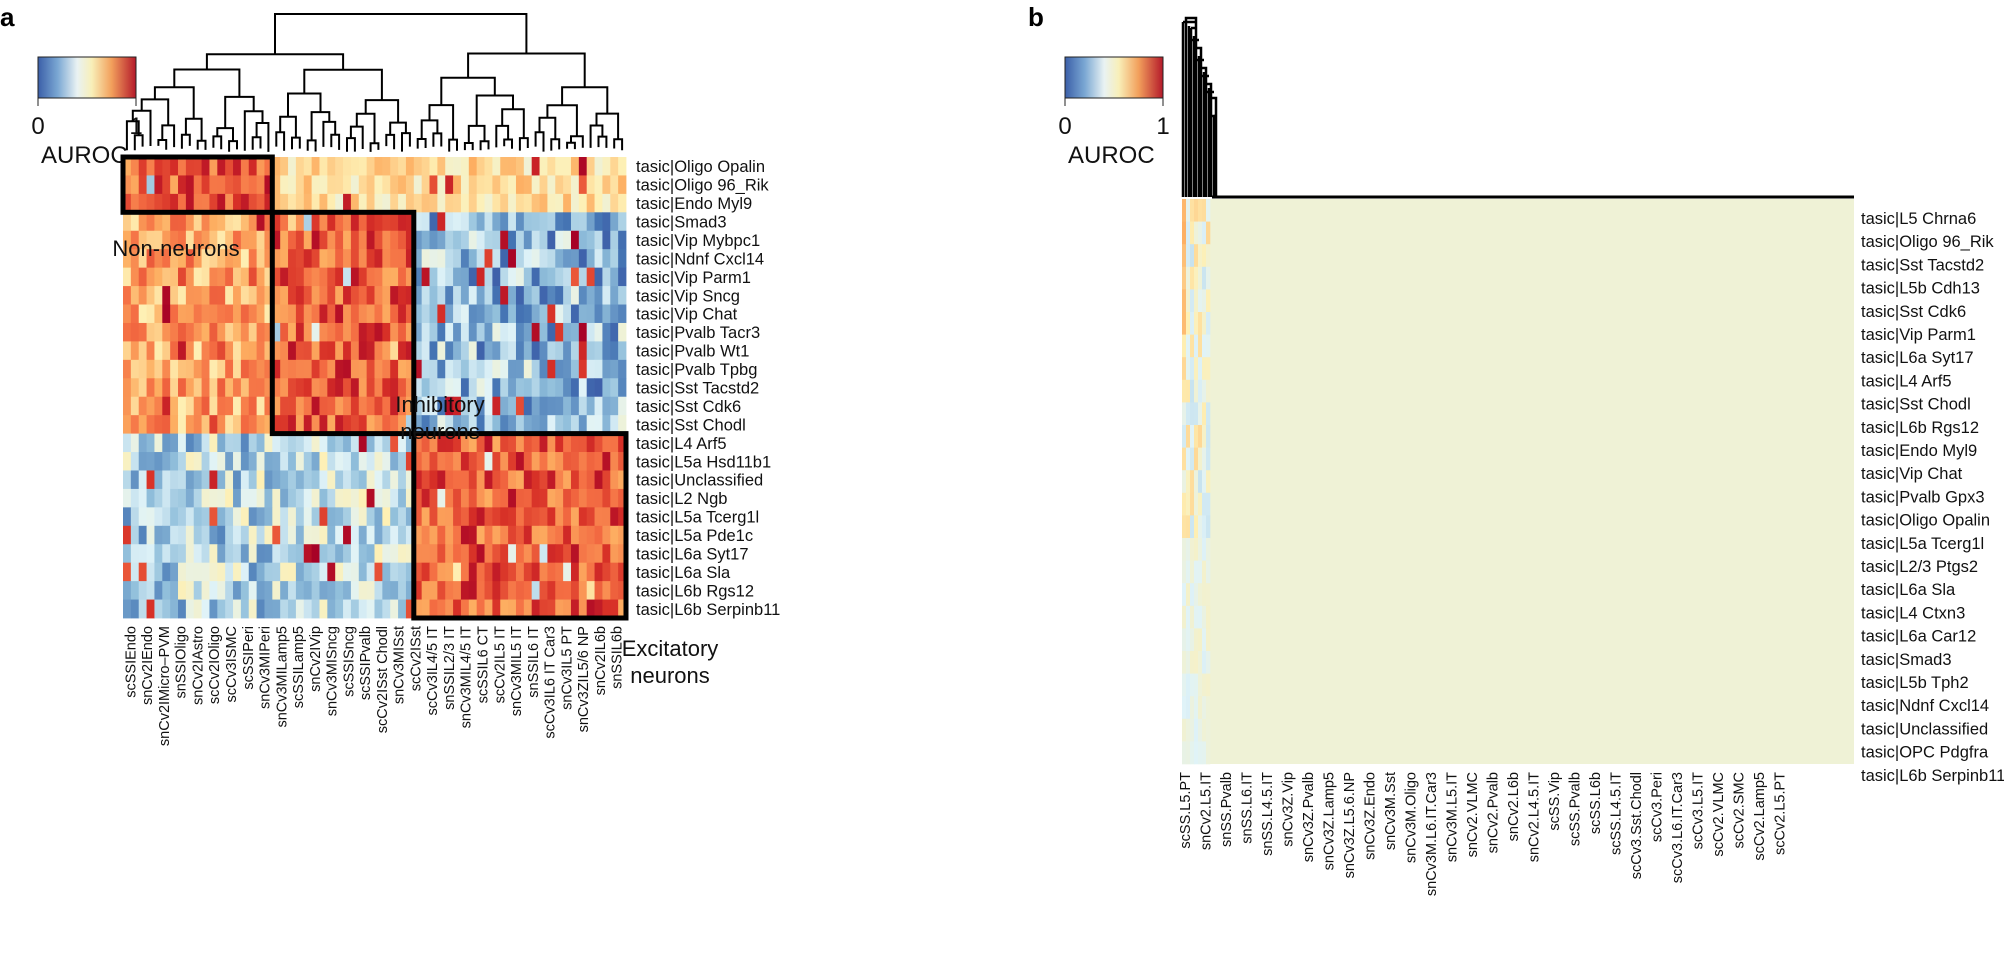 The image size is (2004, 963). What do you see at coordinates (1064, 126) in the screenshot?
I see `legend-min-label: 0` at bounding box center [1064, 126].